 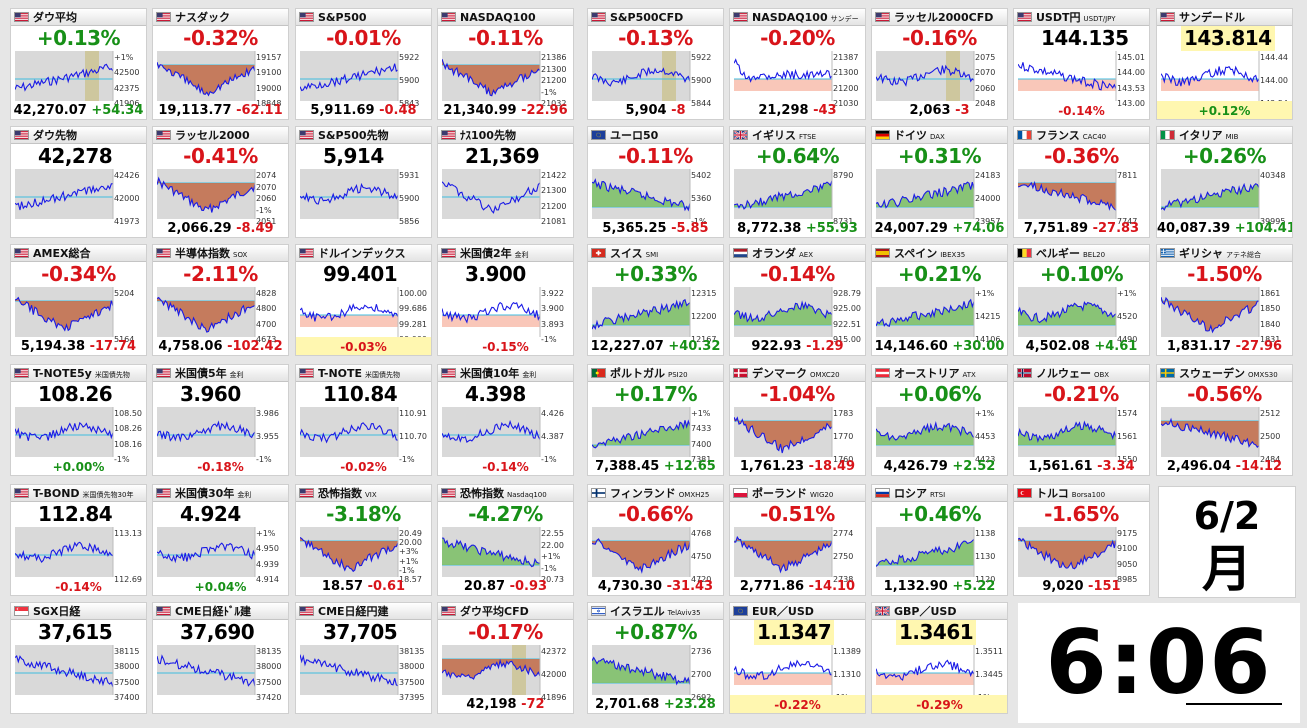 I want to click on tile-name: イスラエル TelAviv35, so click(x=655, y=611).